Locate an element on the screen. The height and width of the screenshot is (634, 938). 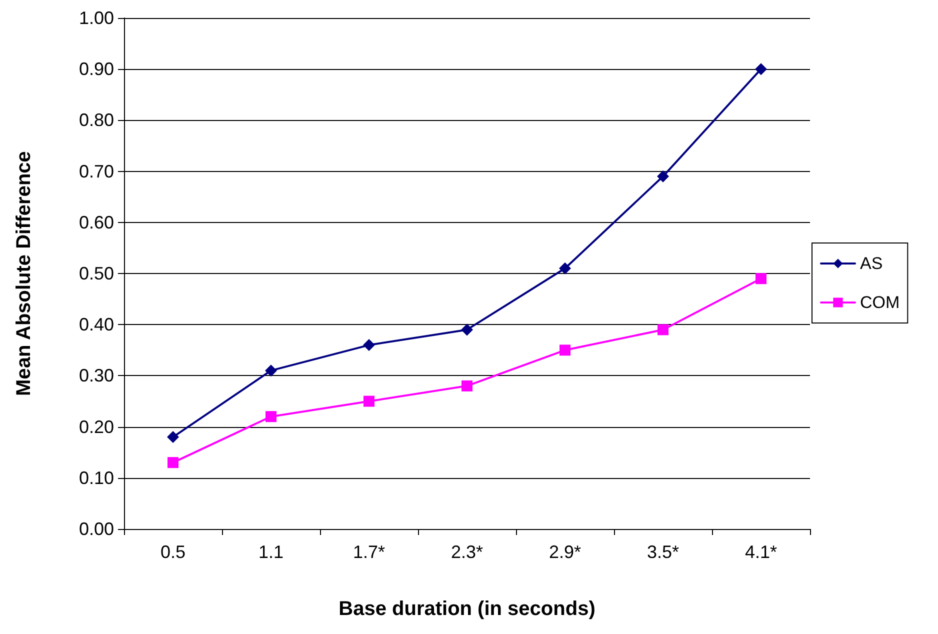
y-tick-label: 0.70 is located at coordinates (96, 171).